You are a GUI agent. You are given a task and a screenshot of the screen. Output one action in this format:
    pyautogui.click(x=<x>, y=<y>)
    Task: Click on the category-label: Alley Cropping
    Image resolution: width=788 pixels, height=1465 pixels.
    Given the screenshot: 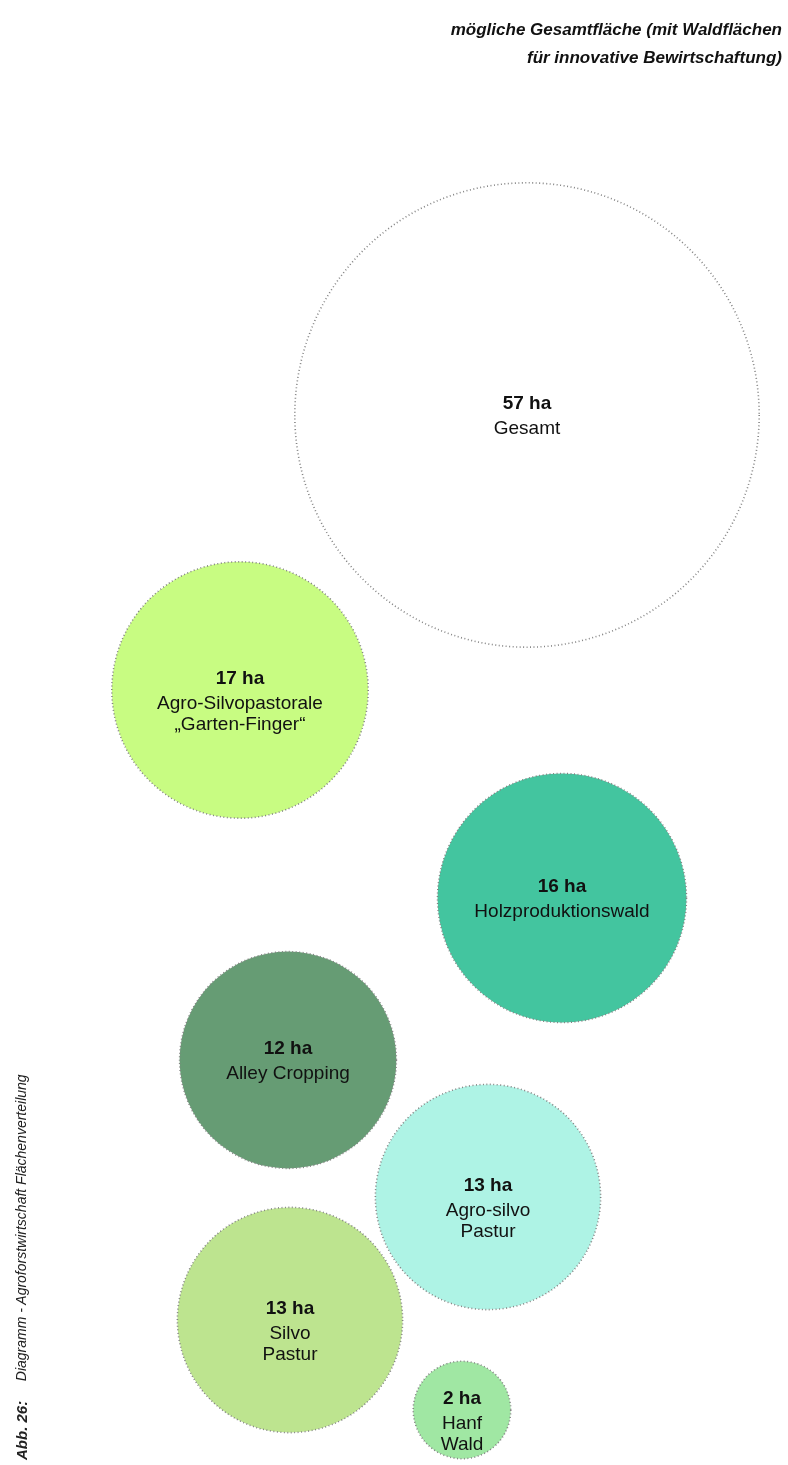 What is the action you would take?
    pyautogui.click(x=288, y=1072)
    